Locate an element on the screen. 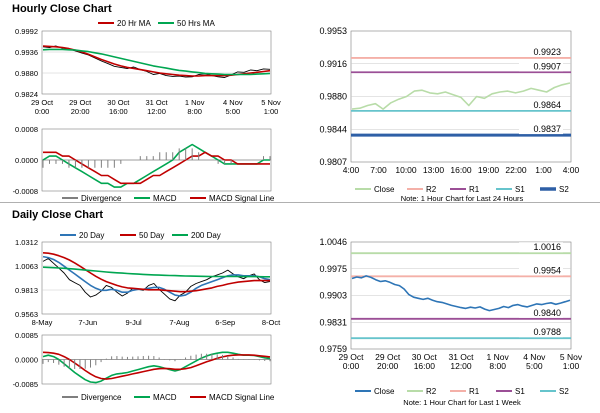 The height and width of the screenshot is (413, 600). daily-macd-y-tick: 0.0000 is located at coordinates (26, 360).